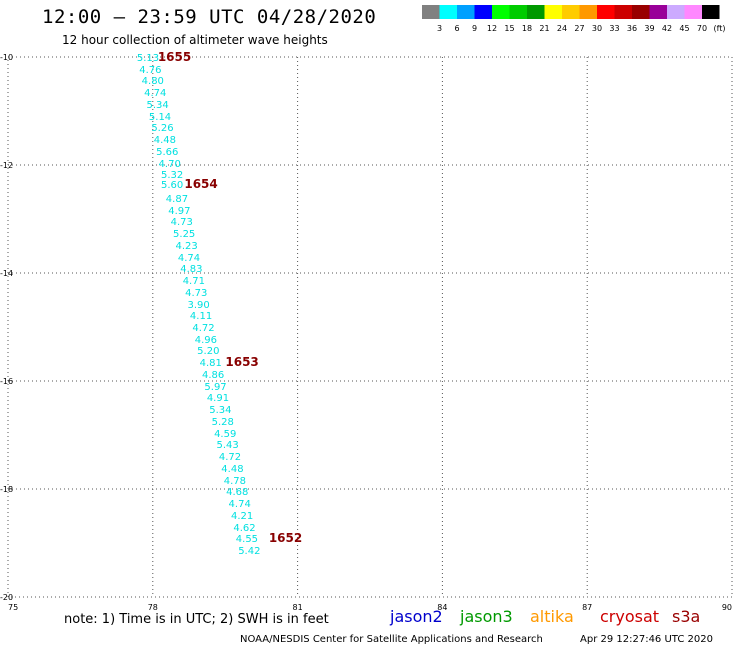  What do you see at coordinates (439, 28) in the screenshot?
I see `legend-label: 3` at bounding box center [439, 28].